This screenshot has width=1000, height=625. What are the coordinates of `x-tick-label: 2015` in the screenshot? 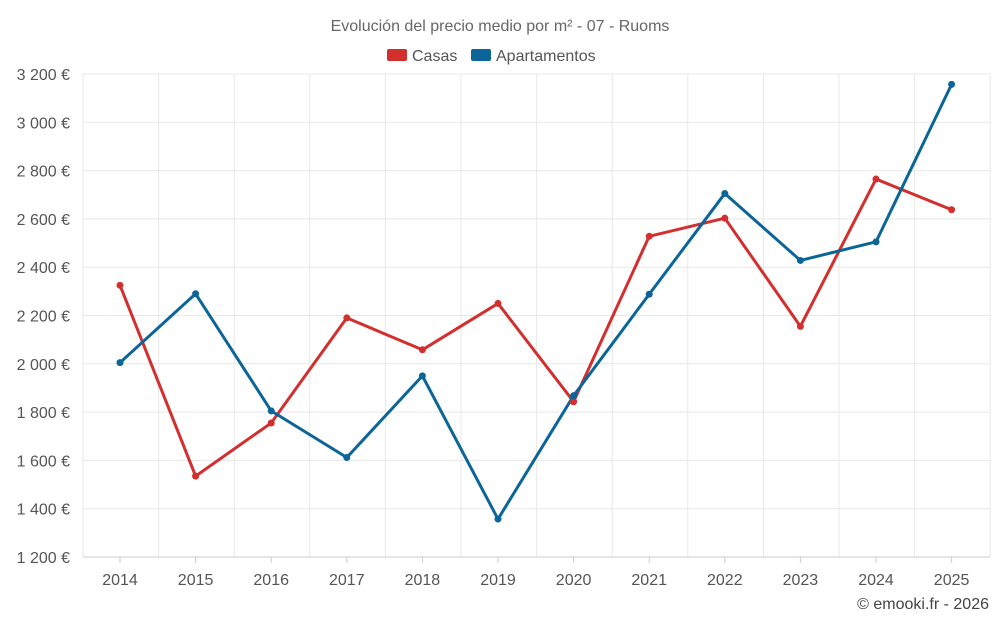 It's located at (196, 580).